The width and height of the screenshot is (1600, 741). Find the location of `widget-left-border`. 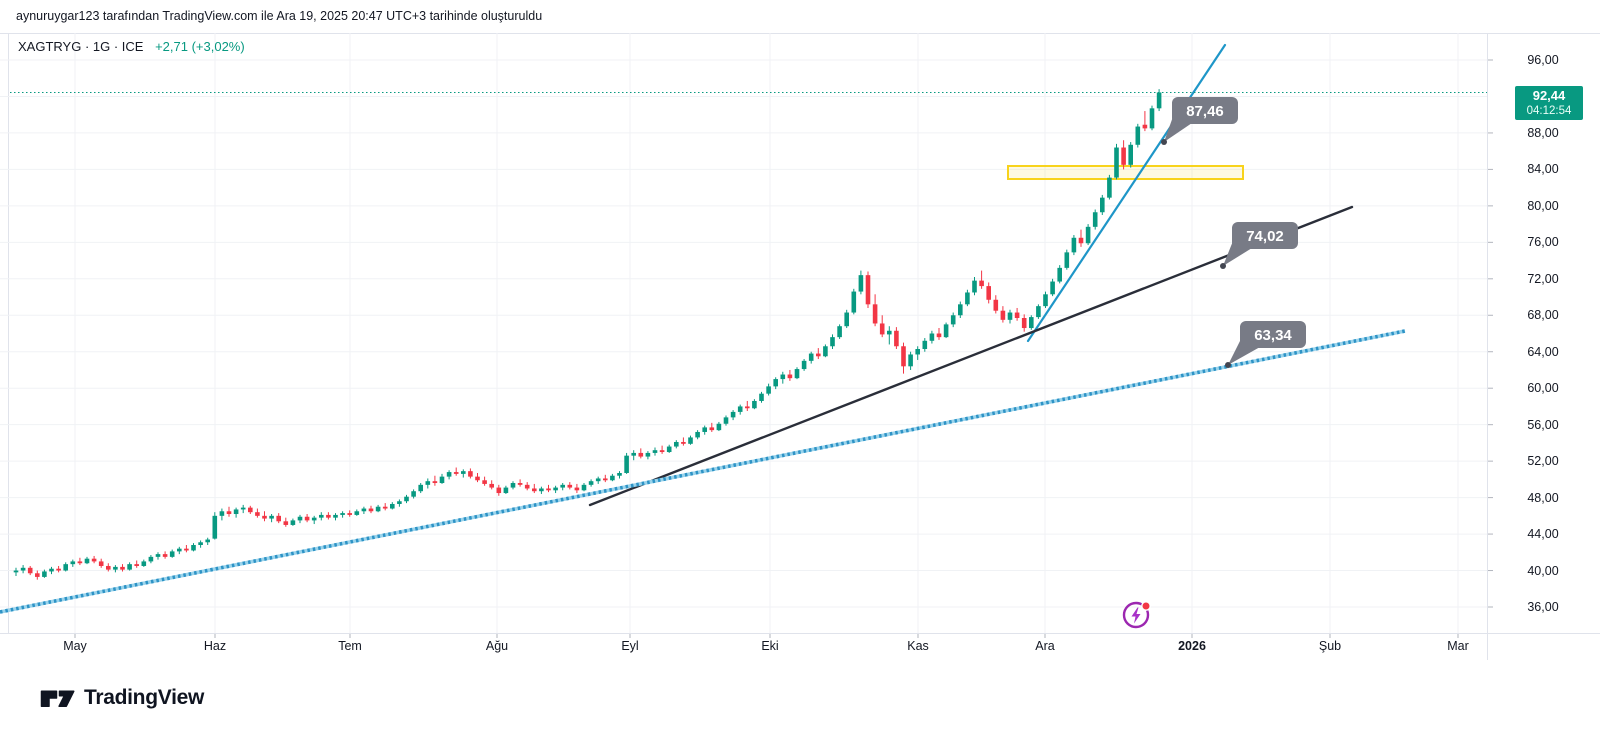

widget-left-border is located at coordinates (8, 333).